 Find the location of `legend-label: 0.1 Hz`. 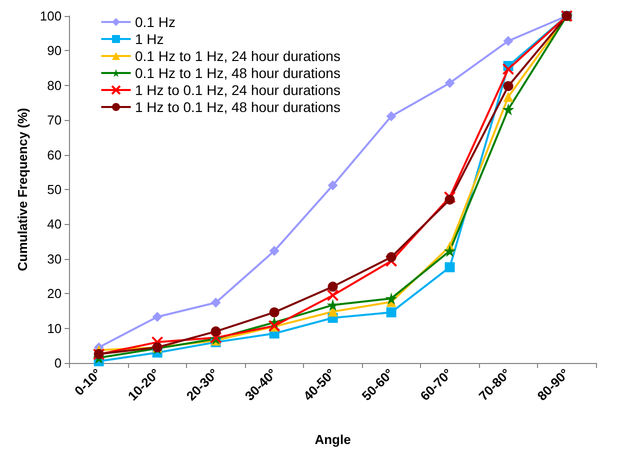

legend-label: 0.1 Hz is located at coordinates (155, 22).